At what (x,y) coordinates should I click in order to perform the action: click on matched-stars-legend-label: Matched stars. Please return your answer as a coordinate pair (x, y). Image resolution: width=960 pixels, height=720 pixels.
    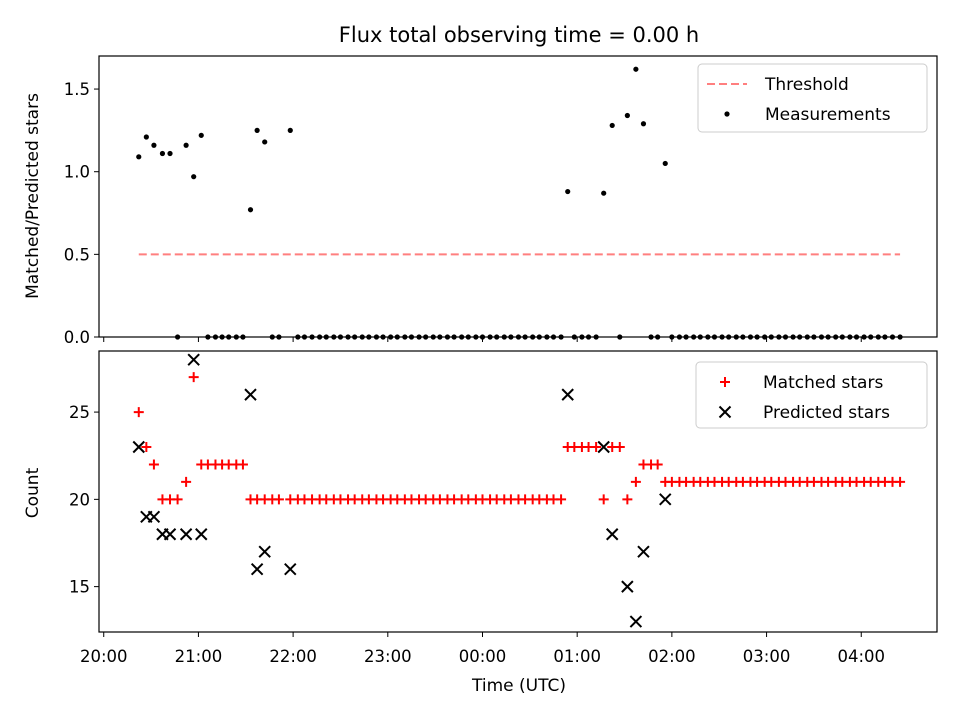
    Looking at the image, I should click on (823, 383).